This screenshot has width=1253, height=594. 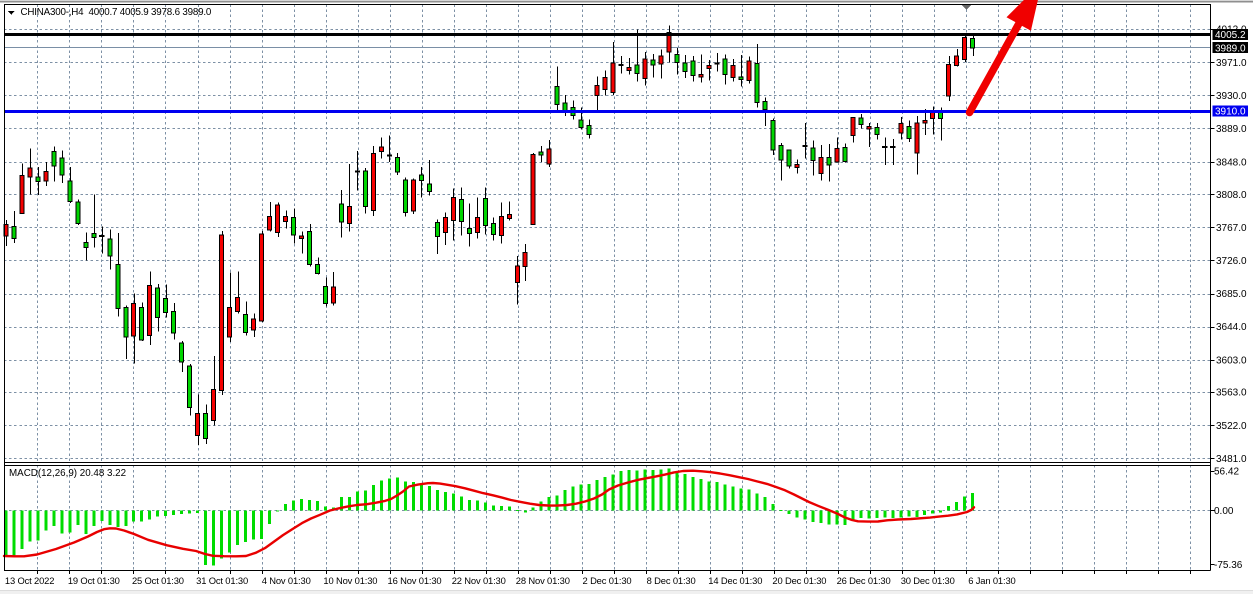 I want to click on svg-text: 3481.0, so click(x=1231, y=459).